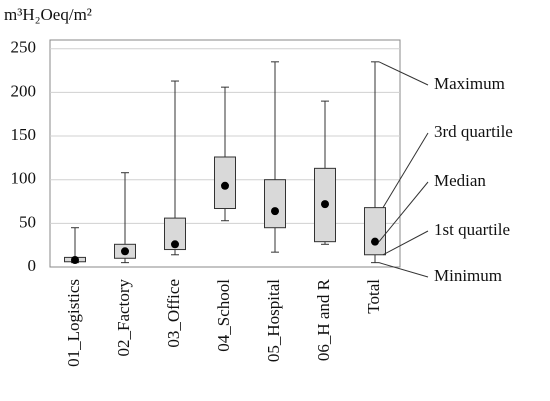 This screenshot has width=550, height=401. What do you see at coordinates (24, 134) in the screenshot?
I see `y-tick-label: 150` at bounding box center [24, 134].